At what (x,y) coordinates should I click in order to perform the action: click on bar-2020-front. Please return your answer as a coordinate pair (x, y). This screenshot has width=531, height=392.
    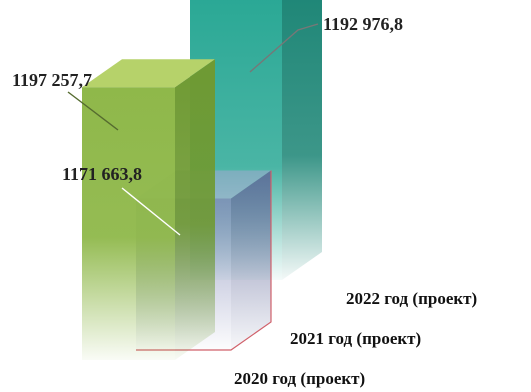
    Looking at the image, I should click on (128, 224).